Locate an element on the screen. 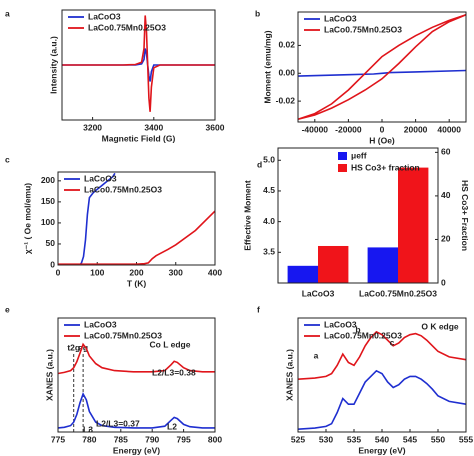 This screenshot has height=456, width=474. panel-label: f is located at coordinates (258, 309).